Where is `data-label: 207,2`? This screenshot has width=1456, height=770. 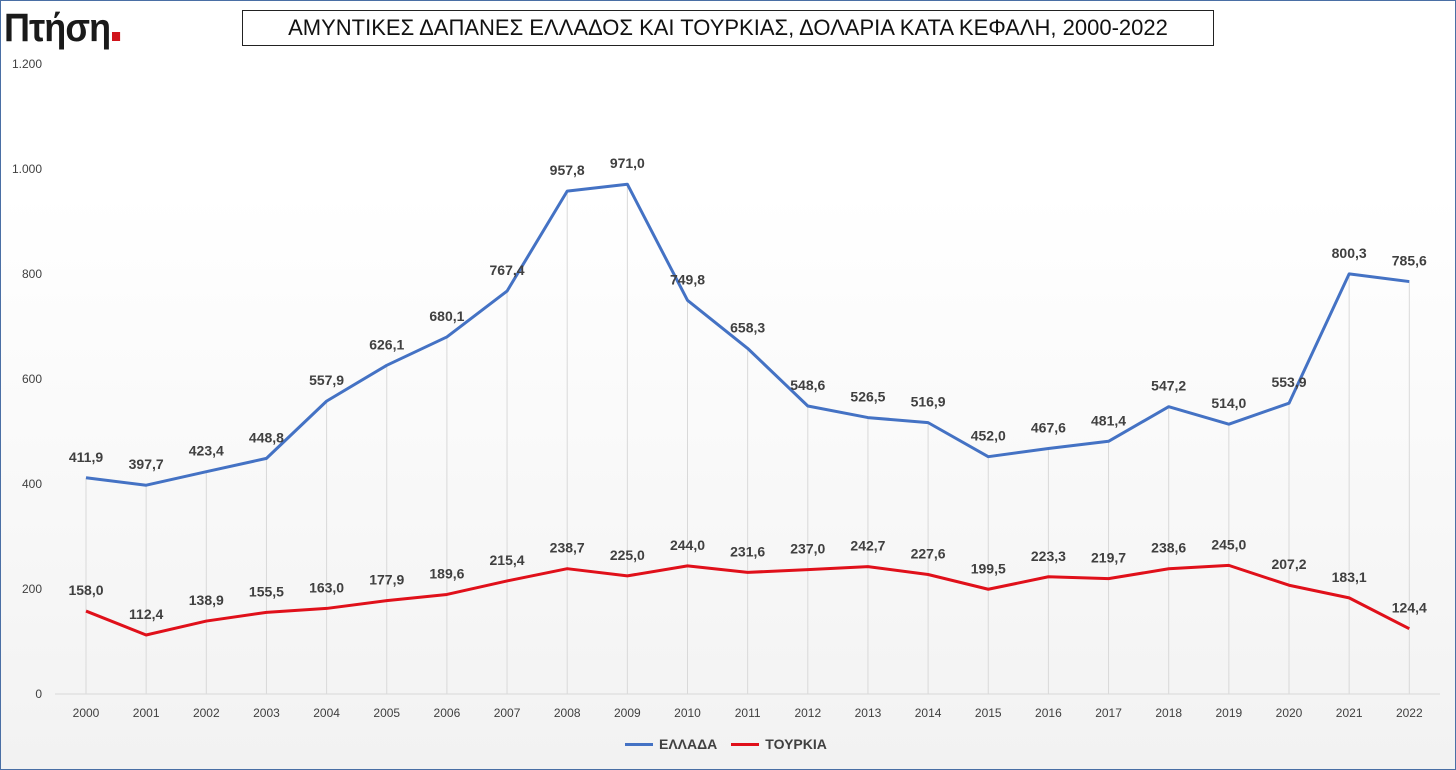 data-label: 207,2 is located at coordinates (1288, 564).